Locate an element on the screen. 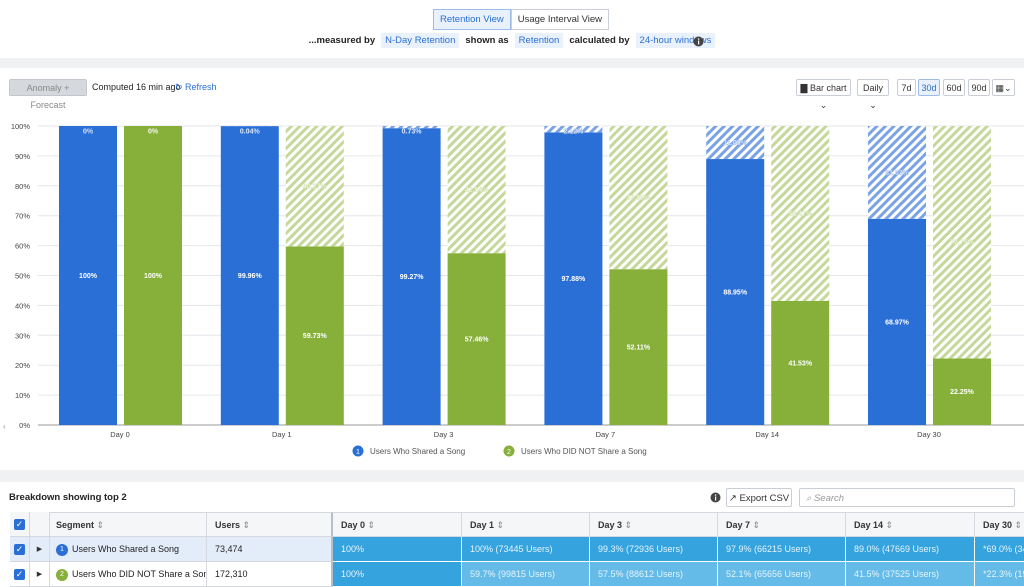 The width and height of the screenshot is (1024, 587). retention-cell: 59.7% (99815 Users) is located at coordinates (526, 574).